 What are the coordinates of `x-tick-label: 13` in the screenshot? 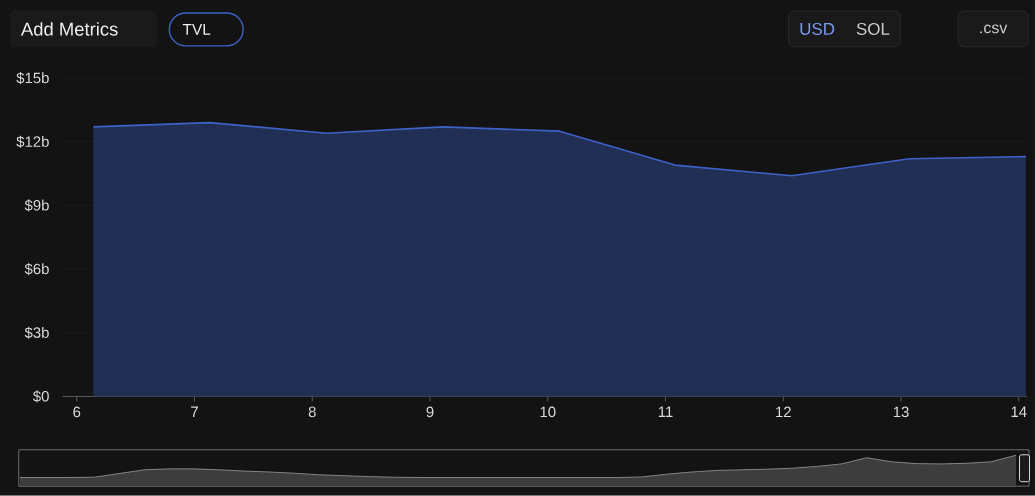 It's located at (901, 412).